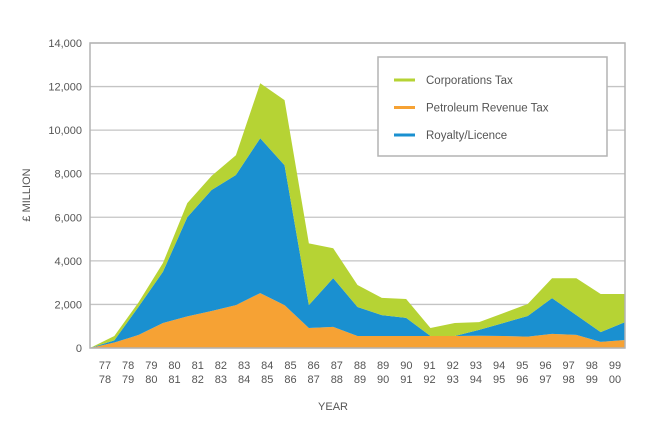 This screenshot has width=650, height=434. I want to click on y-tick-labels: 0 2,000 4,000 6,000 8,000 10,000 12,000 14,000, so click(65, 196).